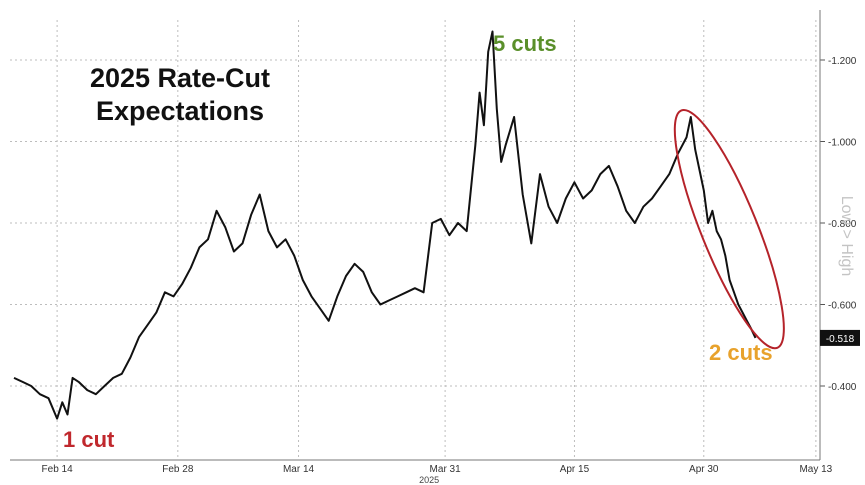 The image size is (865, 485). Describe the element at coordinates (842, 143) in the screenshot. I see `y-tick-label: -1.000` at that location.